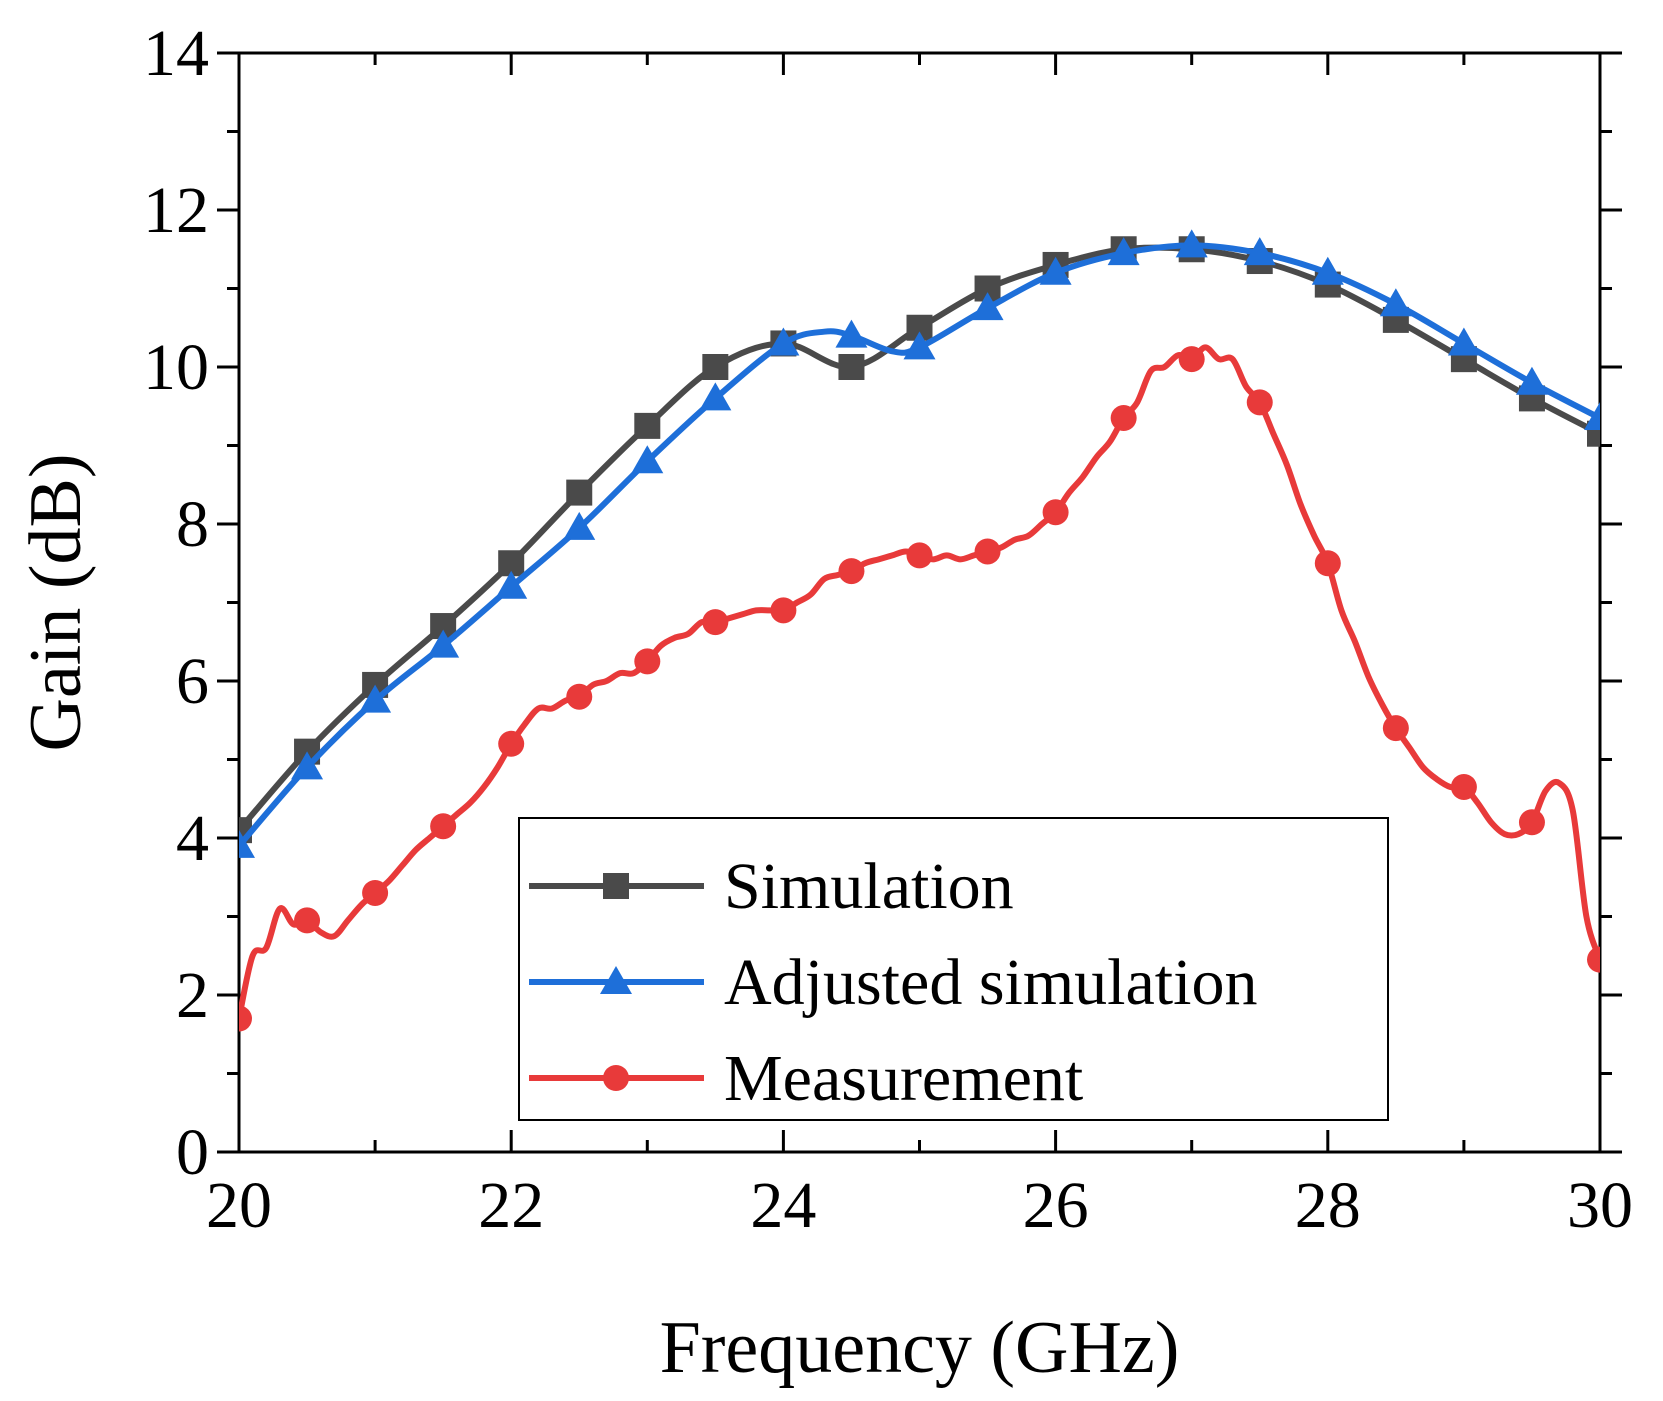  I want to click on x-tick-label: 30, so click(1600, 1205).